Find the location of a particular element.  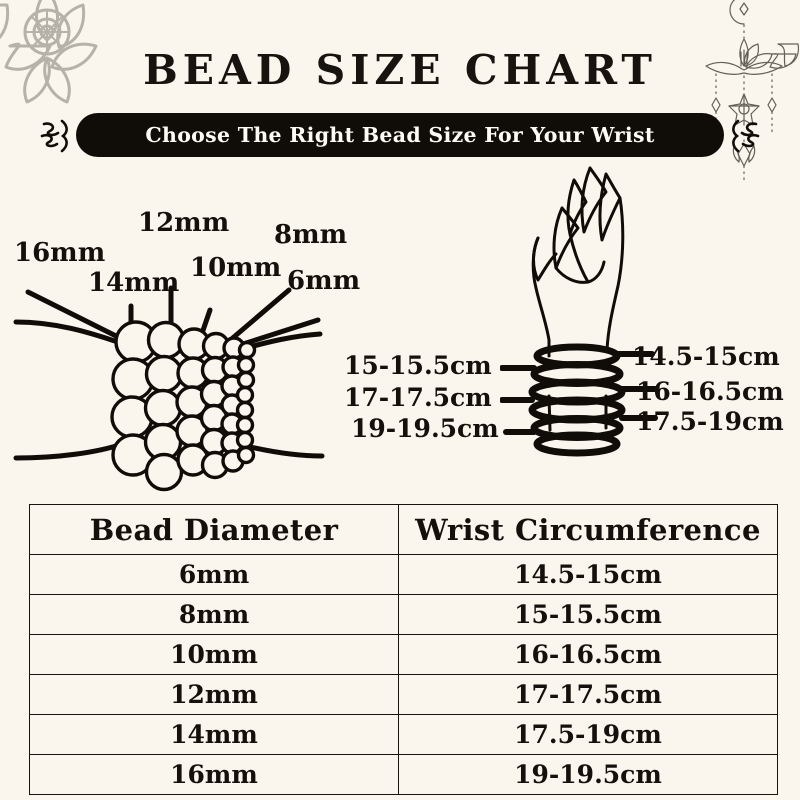

wrist-label-right-14.5-15cm: 14.5-15cm is located at coordinates (706, 356).